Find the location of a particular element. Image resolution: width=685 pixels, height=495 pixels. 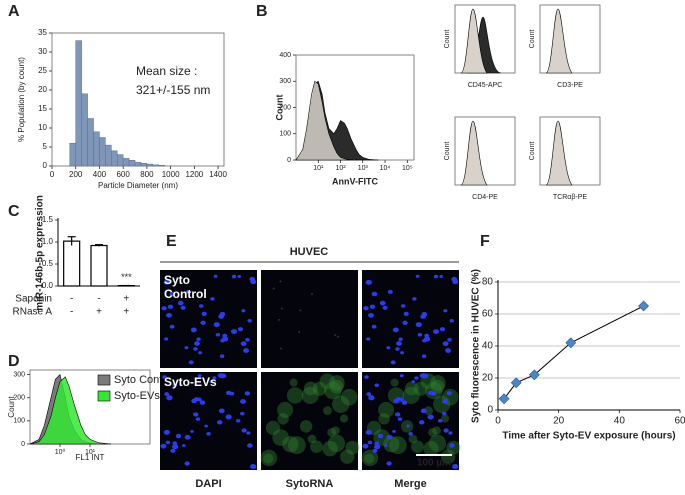

flow-x-label: CD4-PE is located at coordinates (485, 197).